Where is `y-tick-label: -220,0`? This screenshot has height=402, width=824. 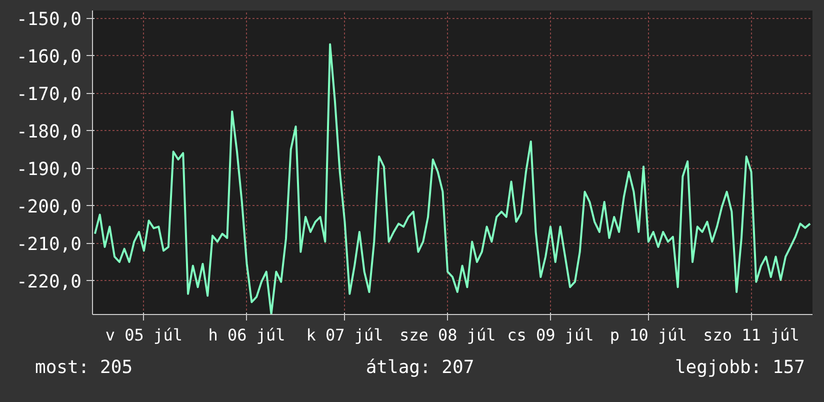 y-tick-label: -220,0 is located at coordinates (49, 282).